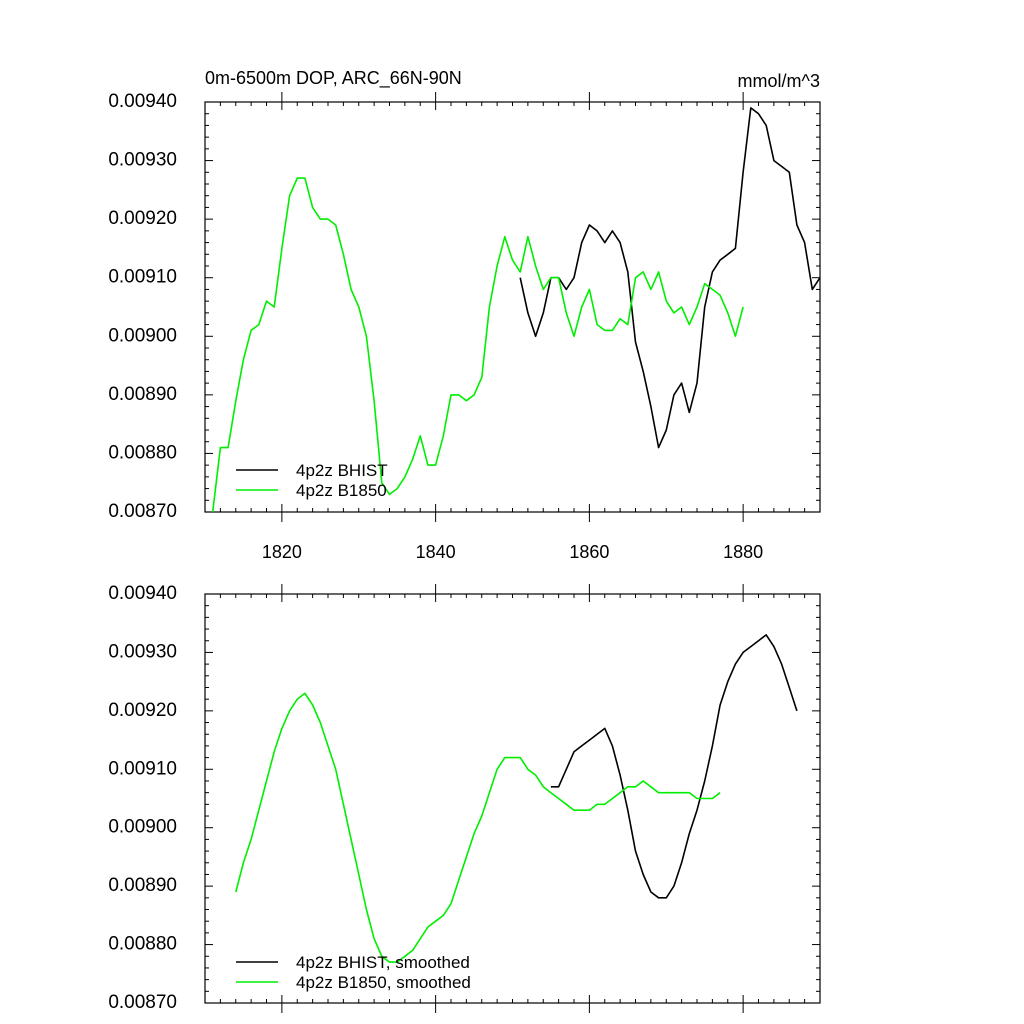 The height and width of the screenshot is (1024, 1024). I want to click on legend-label: 4p2z B1850, so click(341, 490).